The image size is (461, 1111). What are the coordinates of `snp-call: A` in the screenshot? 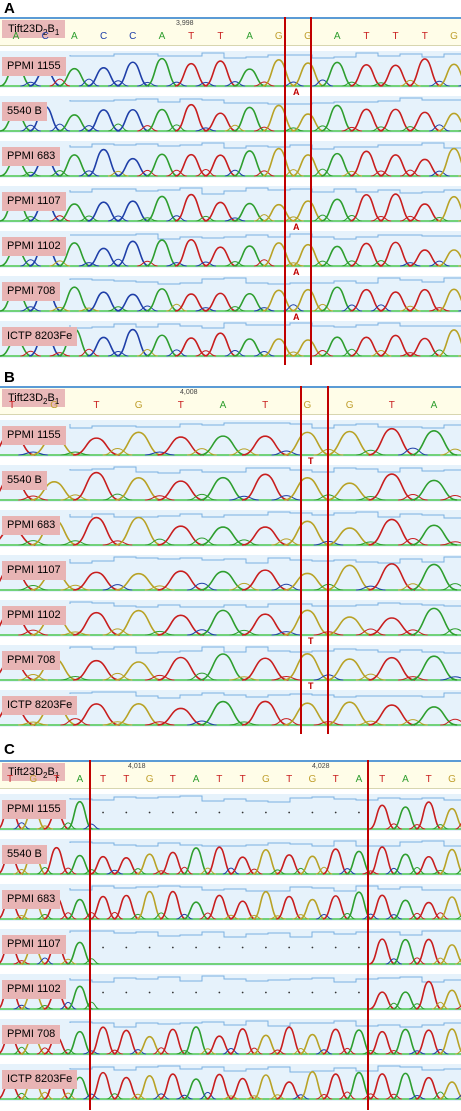 It's located at (296, 272).